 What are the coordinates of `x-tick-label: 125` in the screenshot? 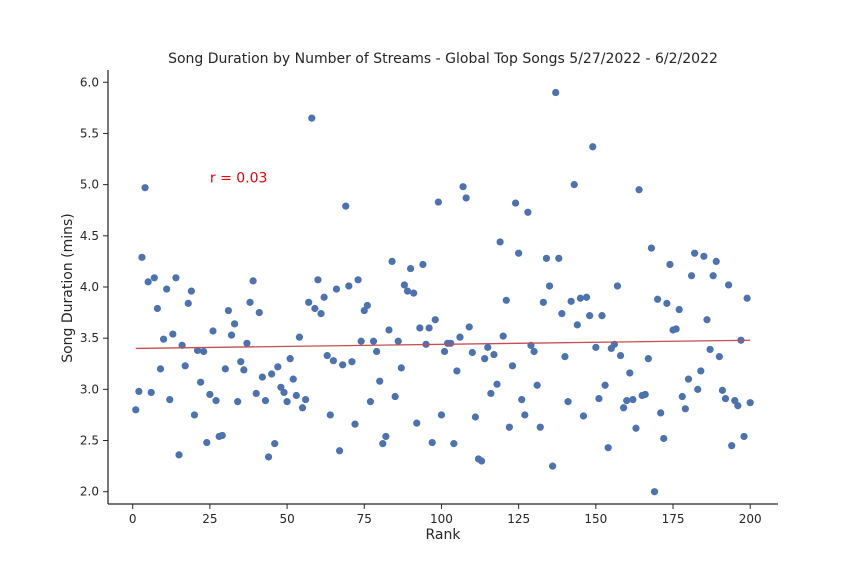 It's located at (518, 519).